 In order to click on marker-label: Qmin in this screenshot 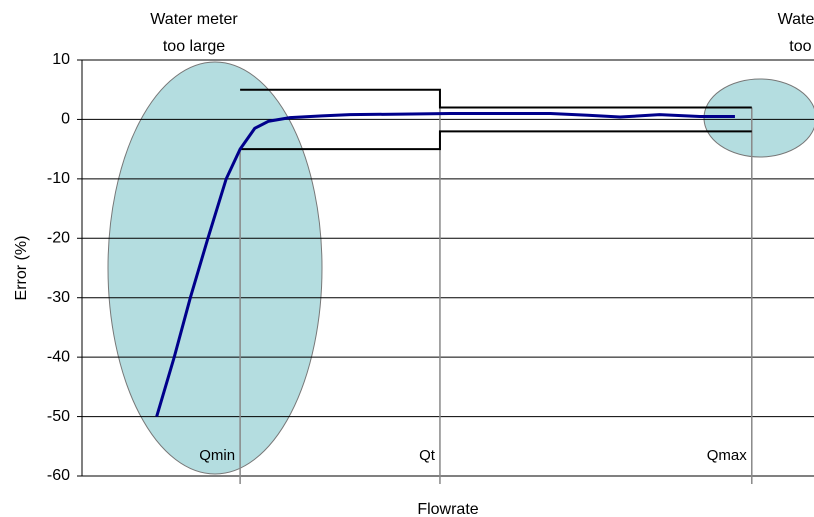, I will do `click(217, 455)`.